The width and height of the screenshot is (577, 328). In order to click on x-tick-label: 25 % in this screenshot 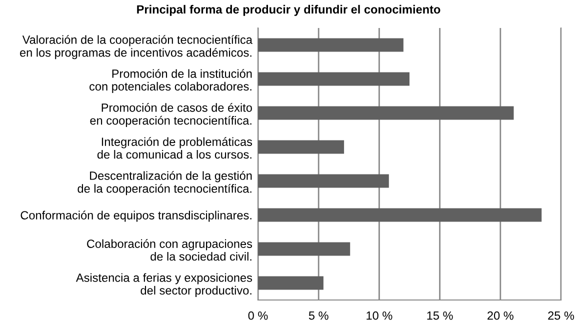, I will do `click(561, 315)`.